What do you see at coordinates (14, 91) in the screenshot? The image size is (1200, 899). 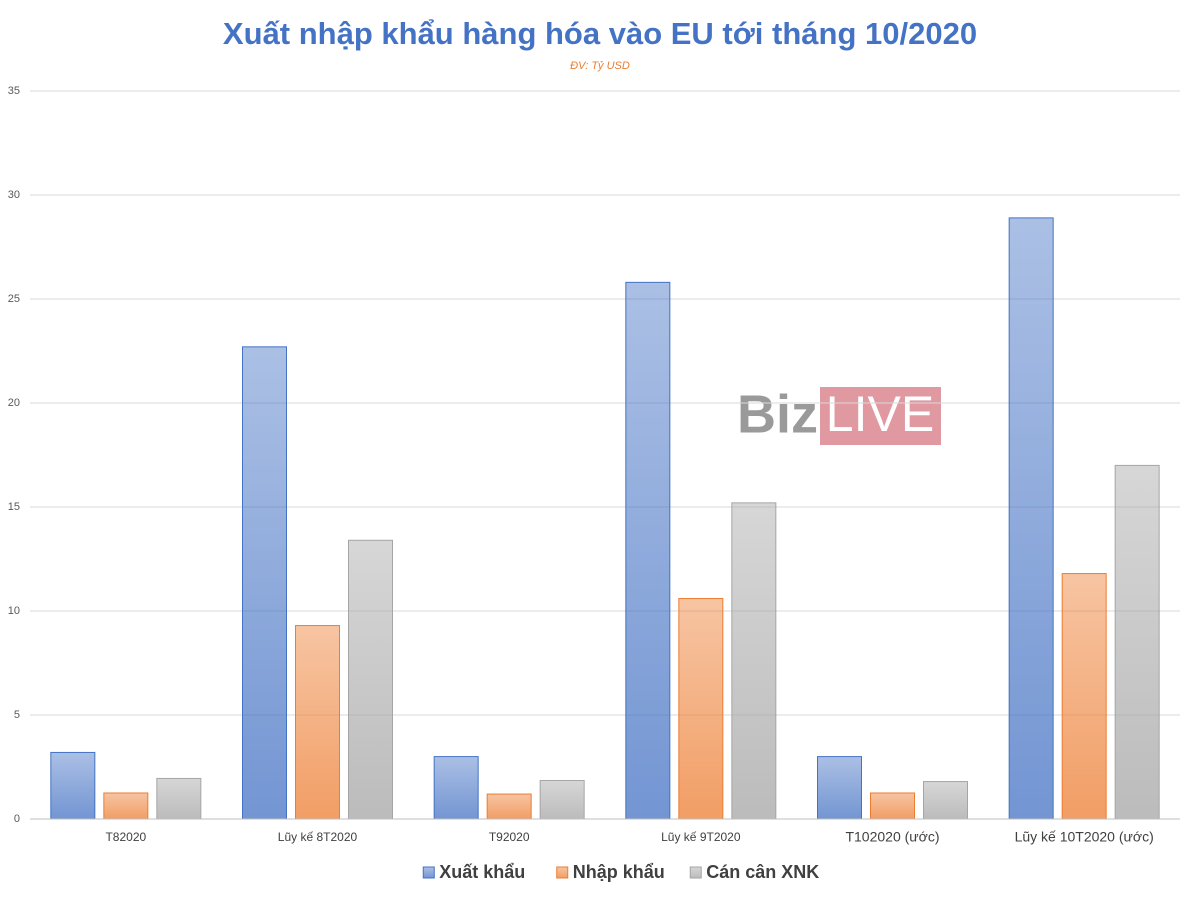 I see `y-tick-label: 35` at bounding box center [14, 91].